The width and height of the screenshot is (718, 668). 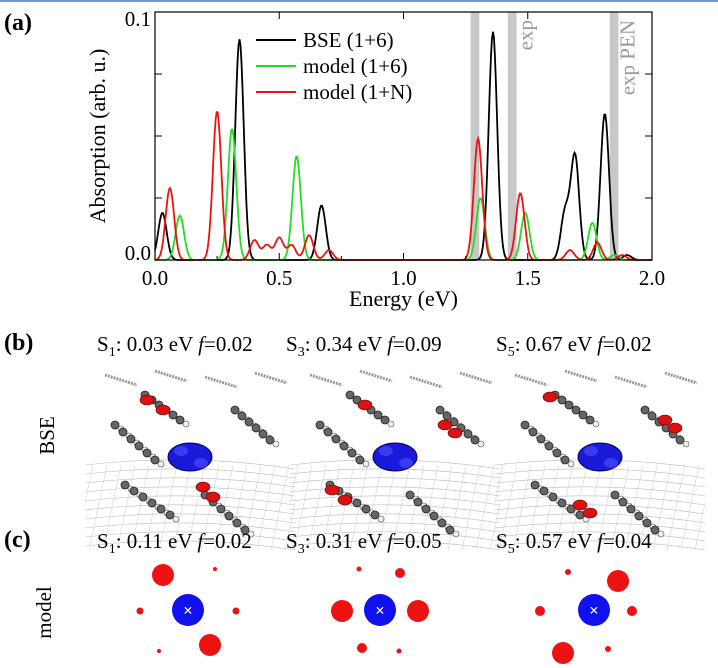 I want to click on model-state-5-title: S5: 0.57 eV f=0.04, so click(x=574, y=543).